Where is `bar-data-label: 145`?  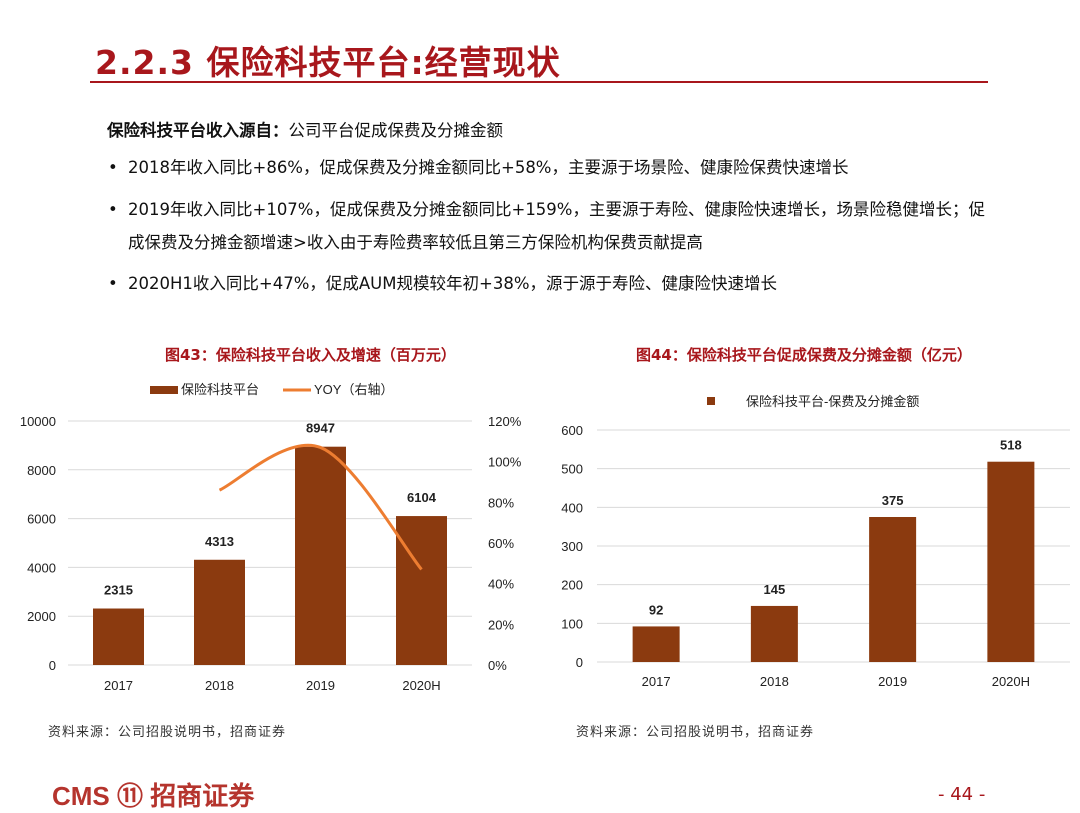
bar-data-label: 145 is located at coordinates (775, 589).